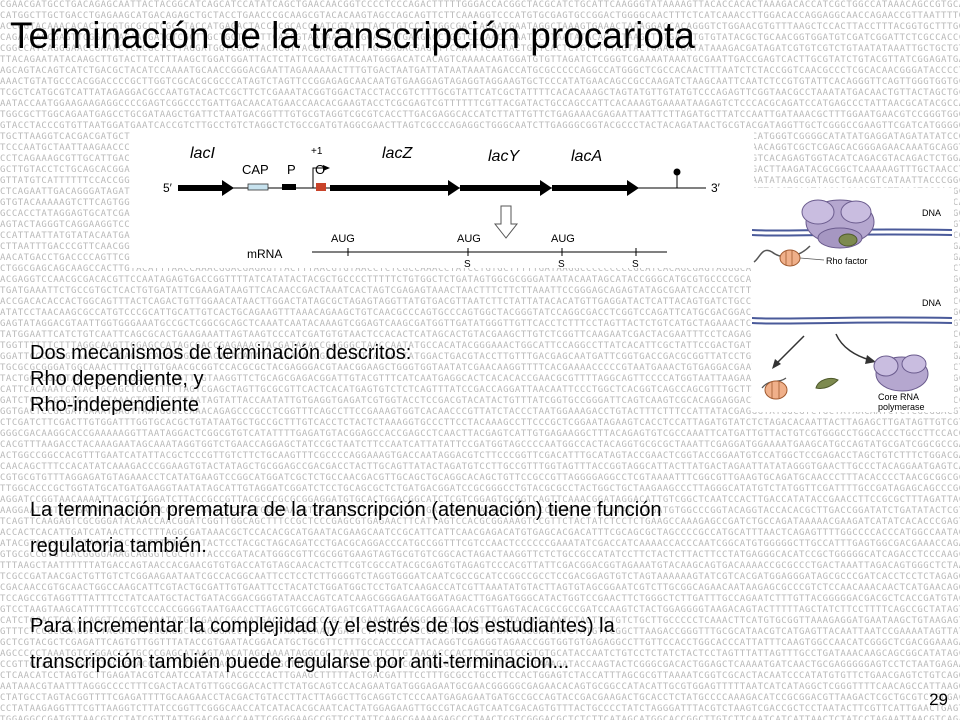 The height and width of the screenshot is (720, 960). Describe the element at coordinates (317, 151) in the screenshot. I see `plus-one-label: +1` at that location.